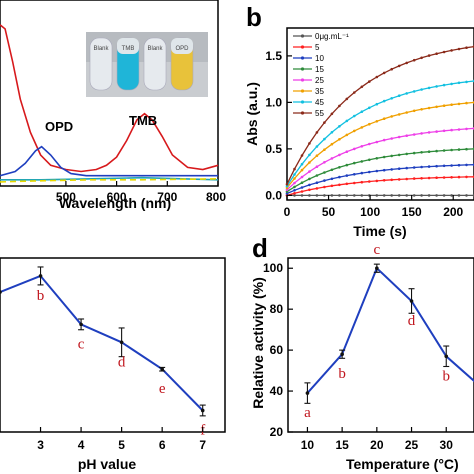 The width and height of the screenshot is (474, 474). What do you see at coordinates (412, 445) in the screenshot?
I see `panel-d-x-tick-label: 25` at bounding box center [412, 445].